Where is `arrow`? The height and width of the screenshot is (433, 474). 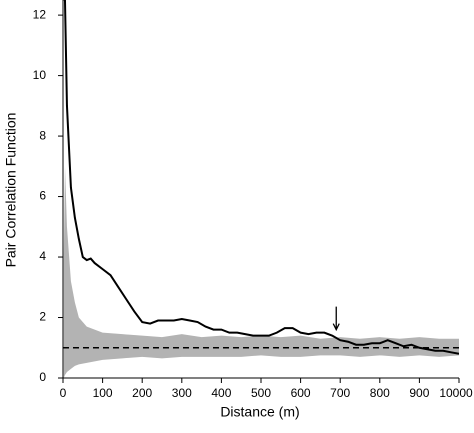 arrow is located at coordinates (336, 319).